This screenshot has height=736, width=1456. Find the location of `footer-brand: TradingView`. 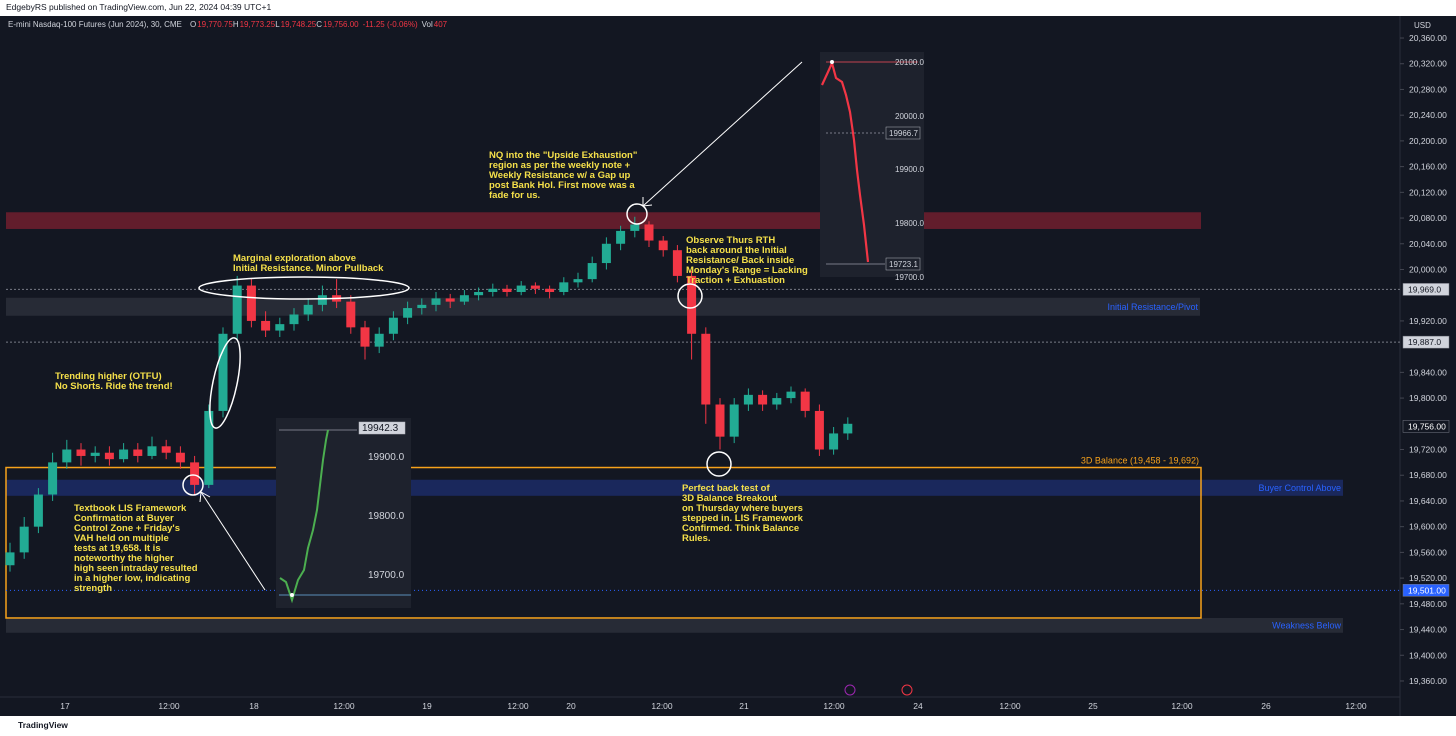

footer-brand: TradingView is located at coordinates (43, 725).